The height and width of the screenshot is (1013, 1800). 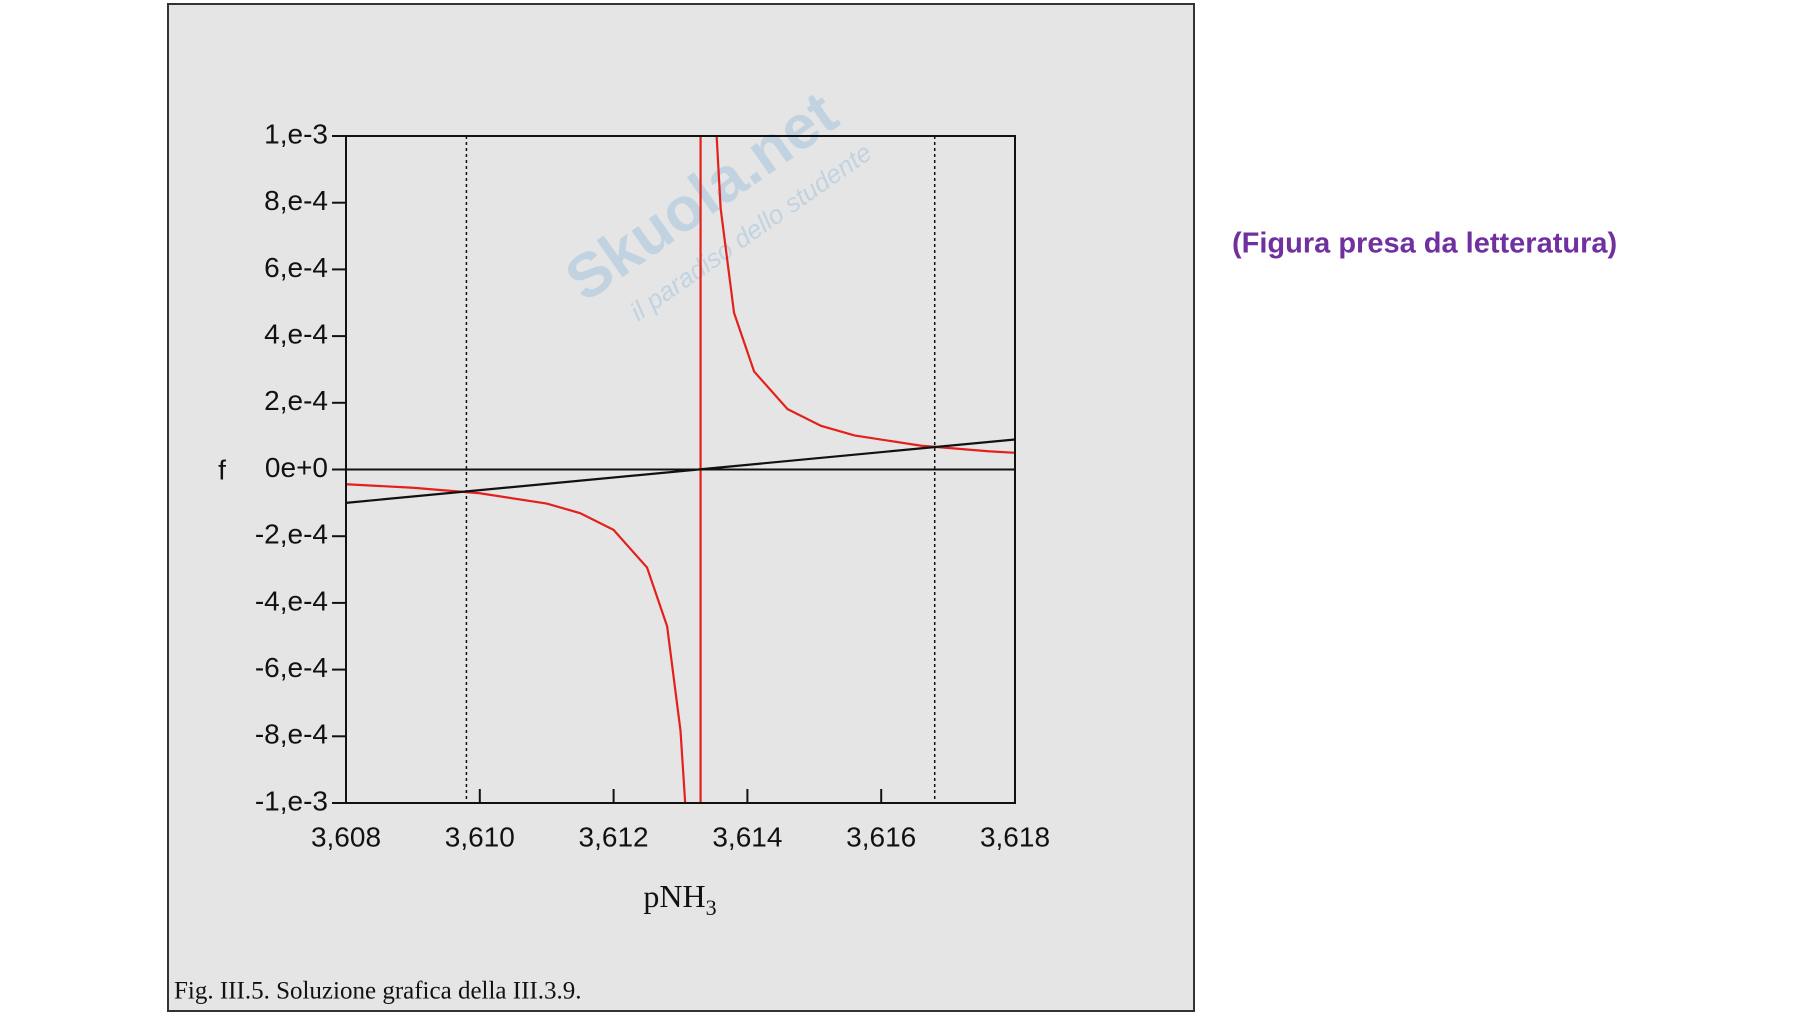 I want to click on y-tick-label: 0e+0, so click(x=296, y=467).